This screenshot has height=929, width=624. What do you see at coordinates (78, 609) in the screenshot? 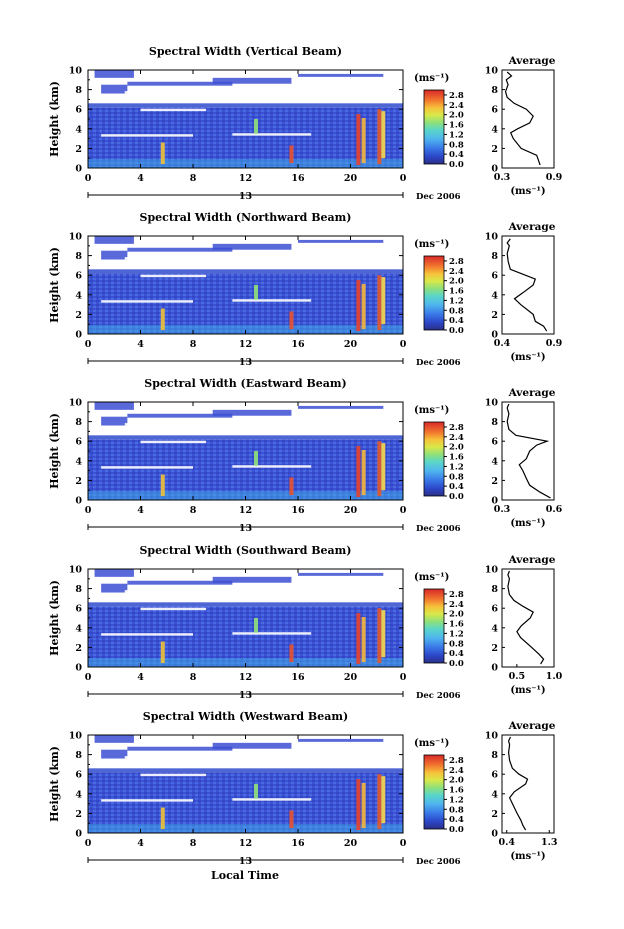
I see `y-tick-label: 6` at bounding box center [78, 609].